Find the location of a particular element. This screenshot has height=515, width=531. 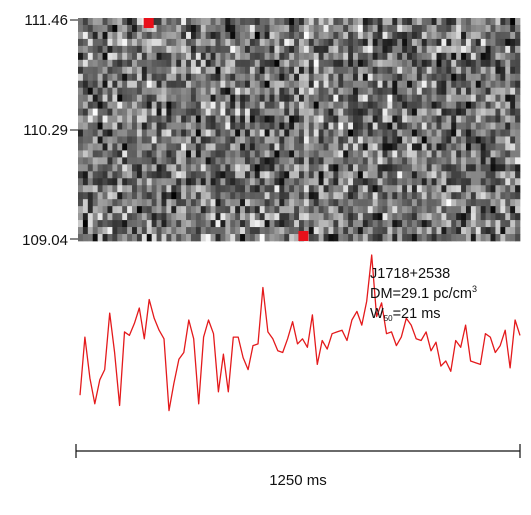

dm-label: DM=29.1 pc/cm3 is located at coordinates (423, 293).